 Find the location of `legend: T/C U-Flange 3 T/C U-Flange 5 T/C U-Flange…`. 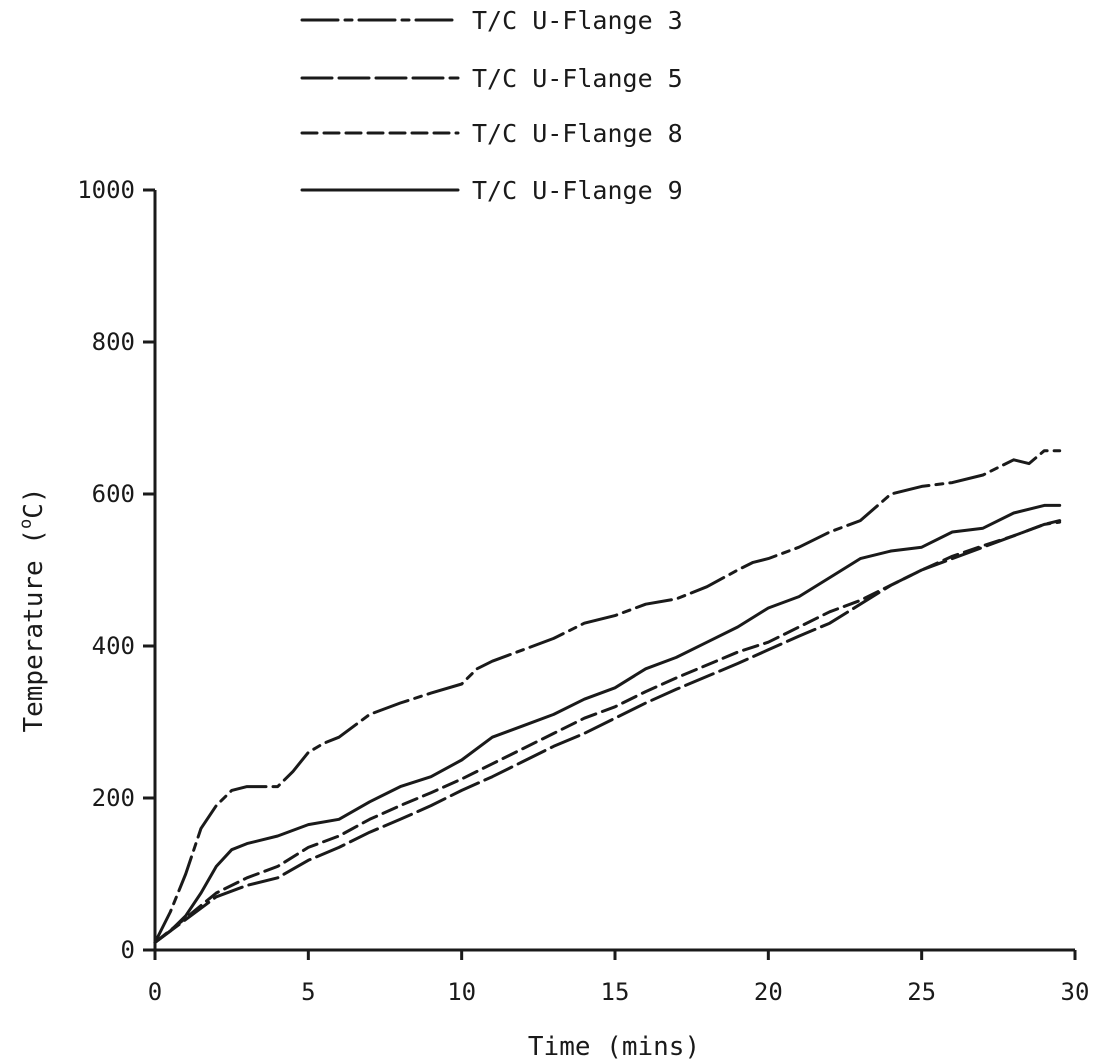

legend: T/C U-Flange 3 T/C U-Flange 5 T/C U-Flange… is located at coordinates (491, 105).